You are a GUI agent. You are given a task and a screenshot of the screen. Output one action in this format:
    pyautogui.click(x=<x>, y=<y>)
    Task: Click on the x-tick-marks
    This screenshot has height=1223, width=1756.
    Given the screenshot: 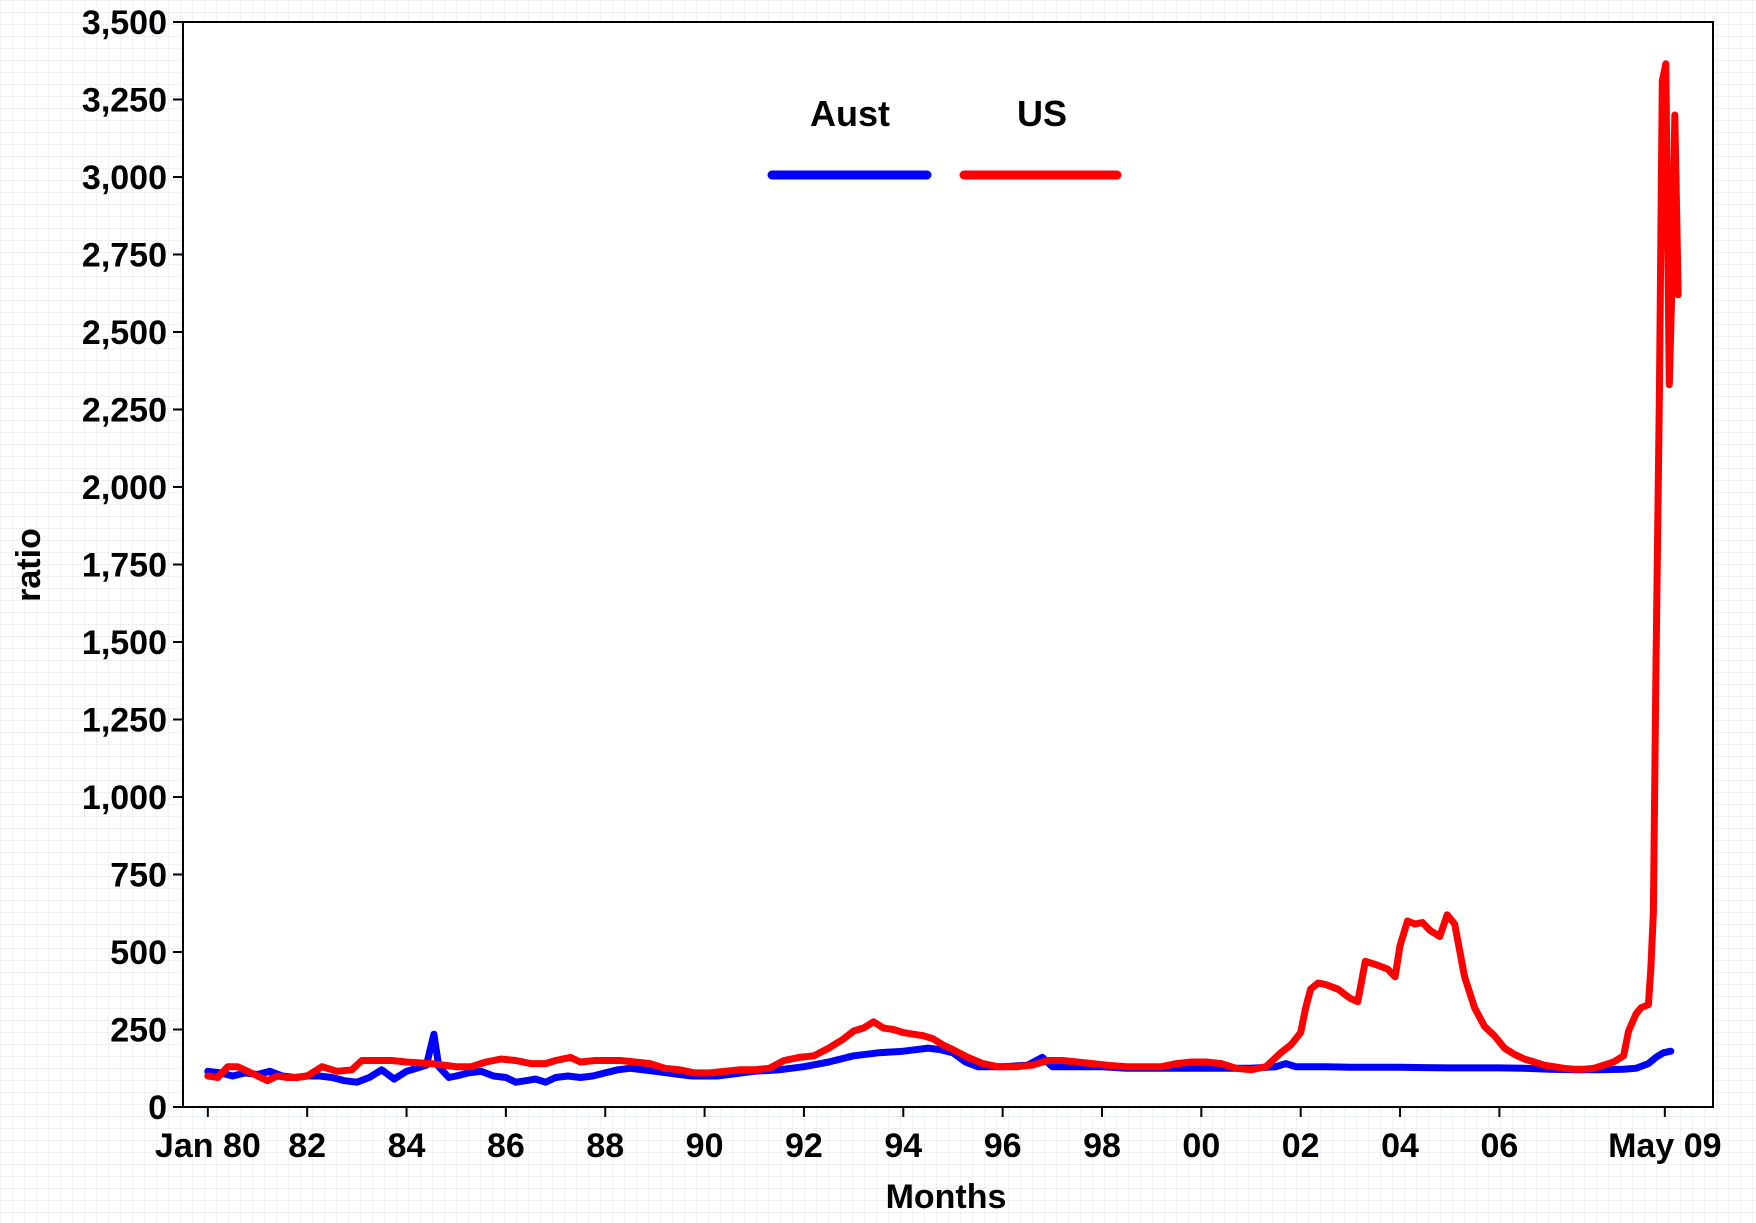 What is the action you would take?
    pyautogui.click(x=936, y=1112)
    